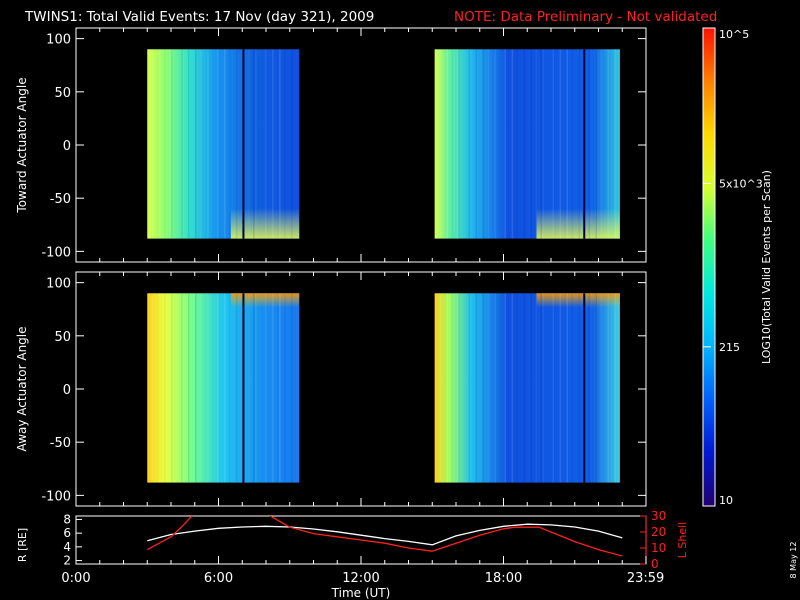 The height and width of the screenshot is (600, 800). I want to click on colorbar-label: LOG10(Total Valid Events per Scan), so click(766, 267).